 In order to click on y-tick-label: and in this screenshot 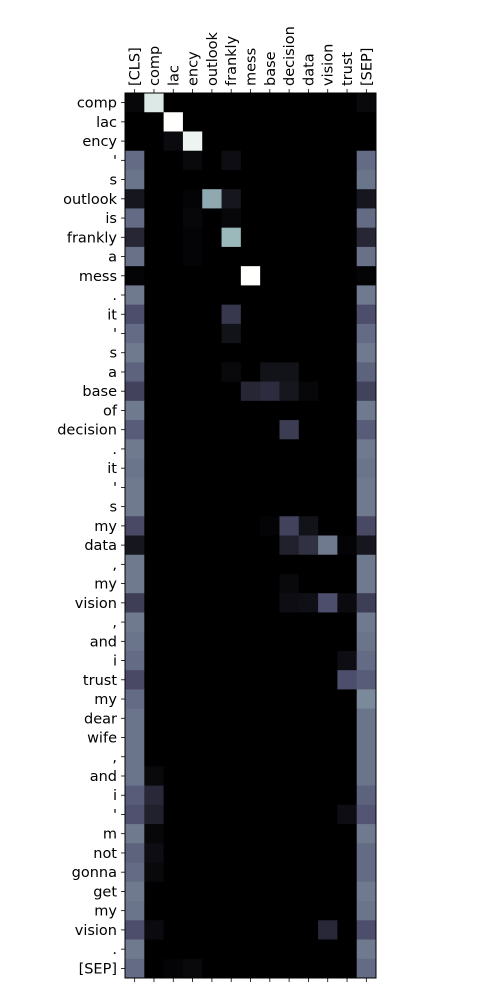, I will do `click(103, 642)`.